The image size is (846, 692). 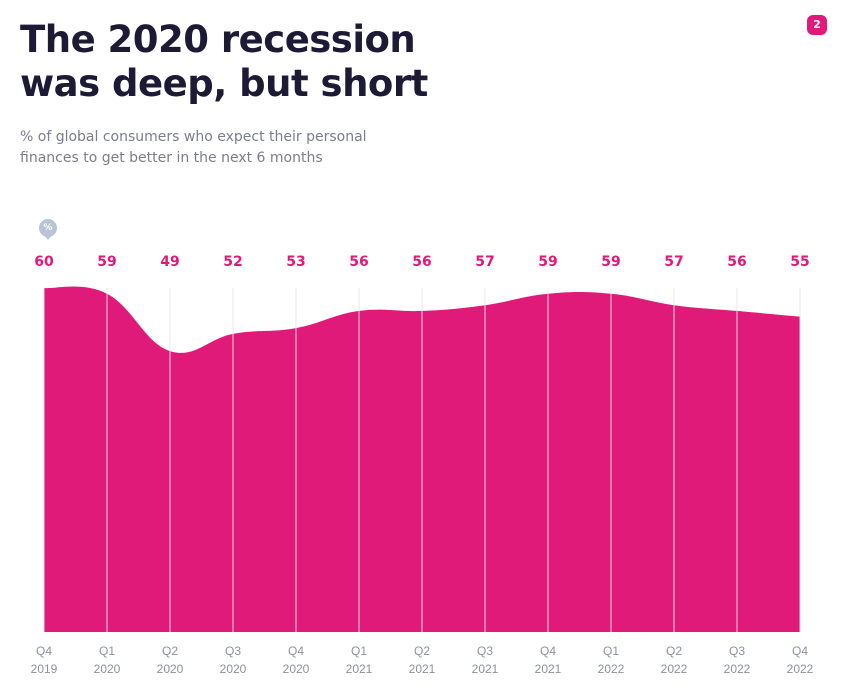 I want to click on data-label: 49, so click(x=169, y=262).